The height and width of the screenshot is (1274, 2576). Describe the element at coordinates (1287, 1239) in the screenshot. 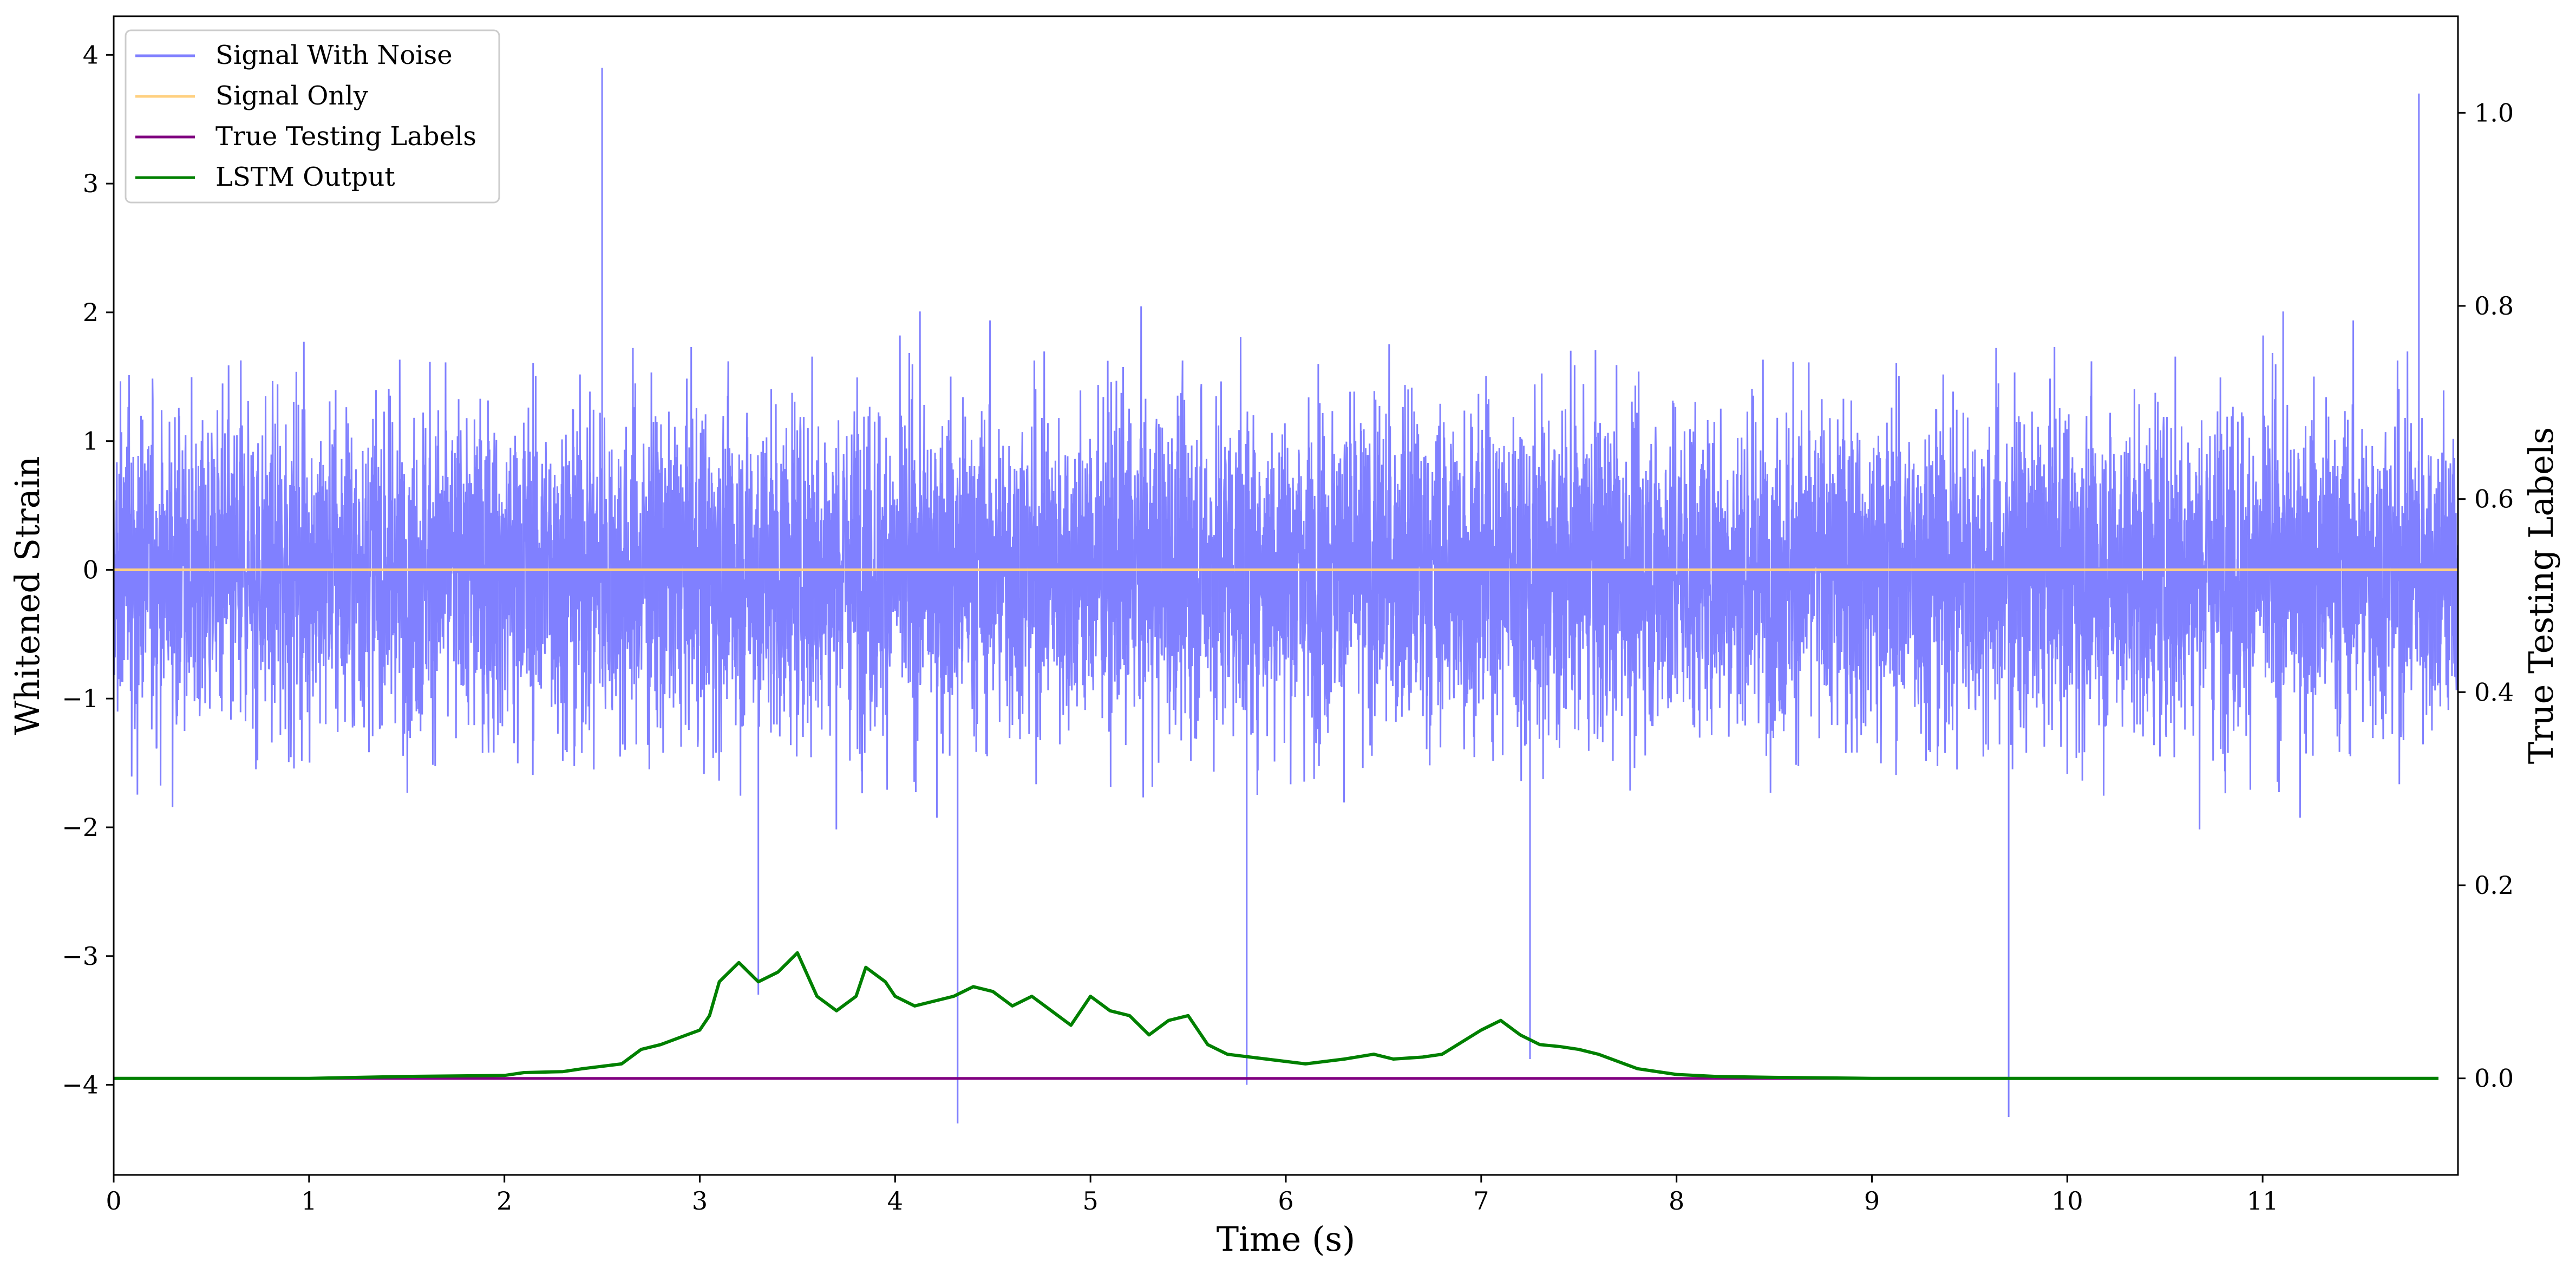

I see `x-axis-label: Time (s)` at that location.